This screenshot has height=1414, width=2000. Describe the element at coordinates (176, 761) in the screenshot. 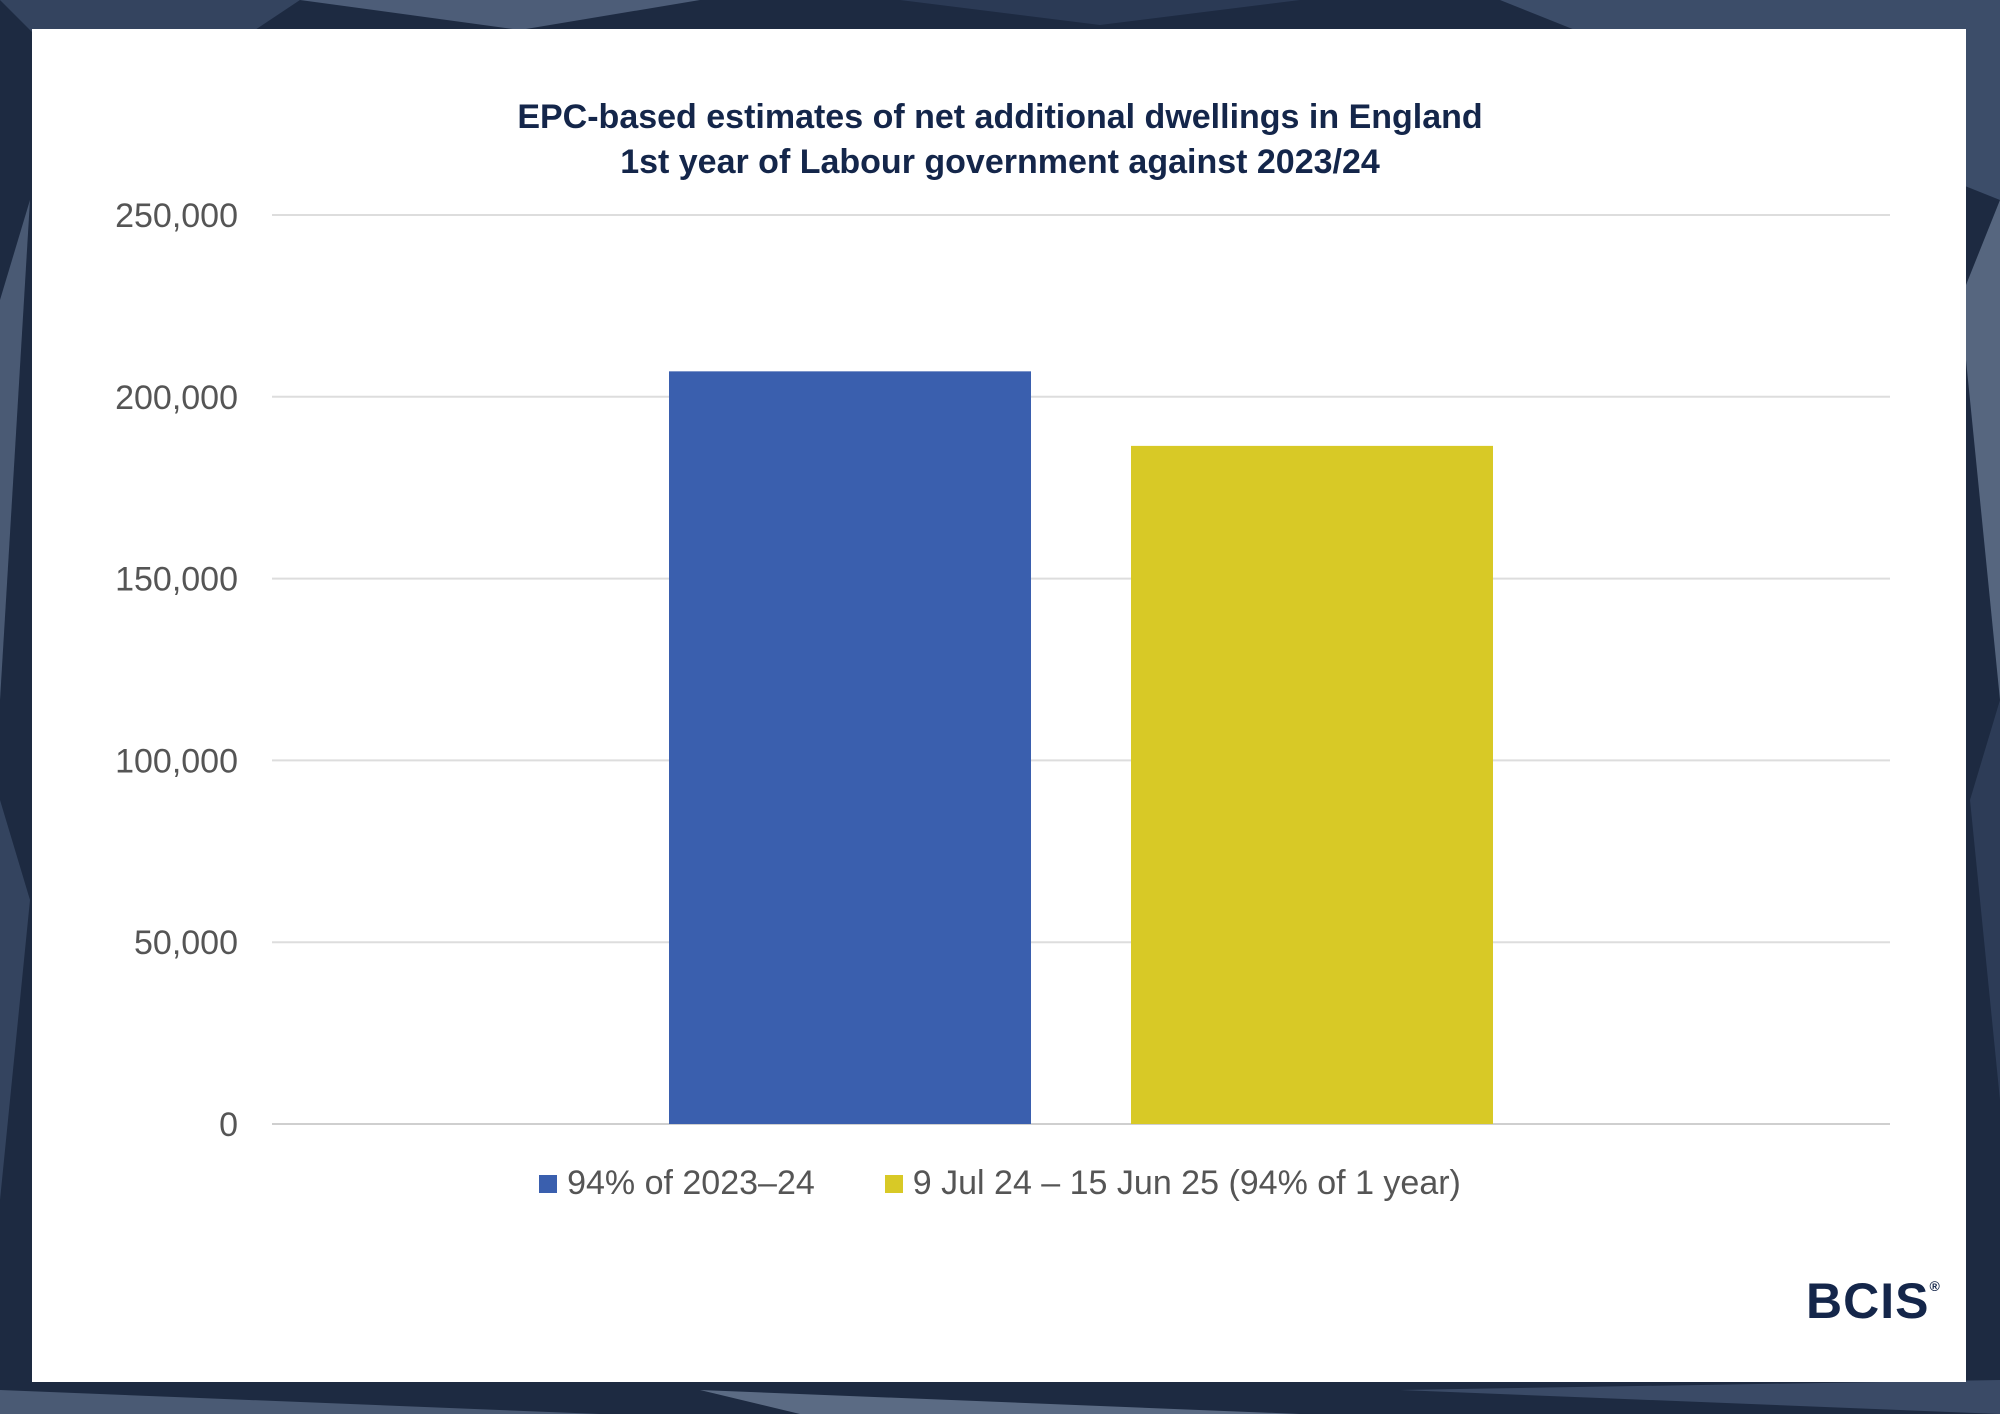

I see `y-tick-label: 100,000` at that location.